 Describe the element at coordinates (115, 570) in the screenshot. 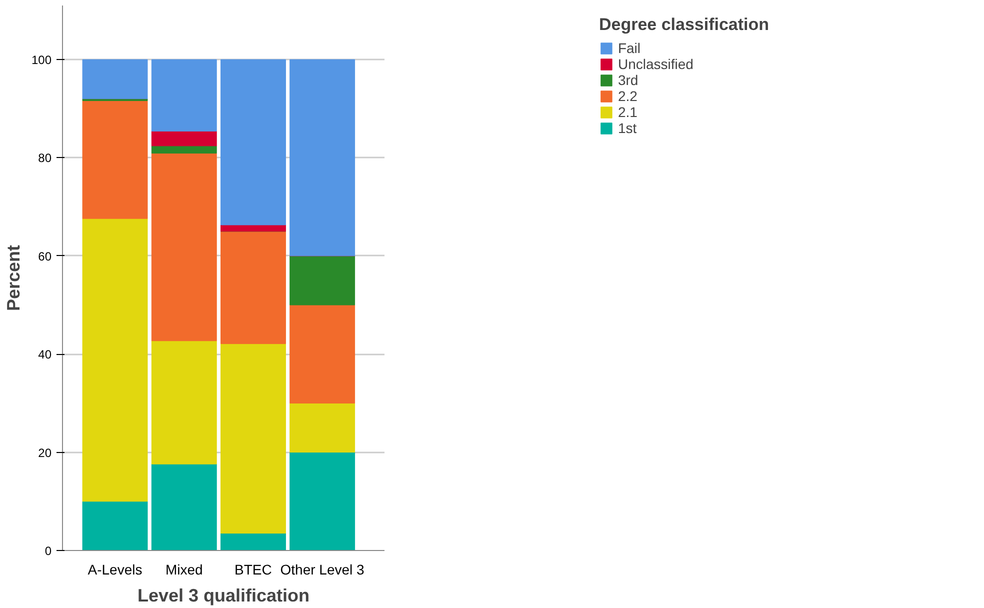

I see `x-tick-label: A-Levels` at that location.